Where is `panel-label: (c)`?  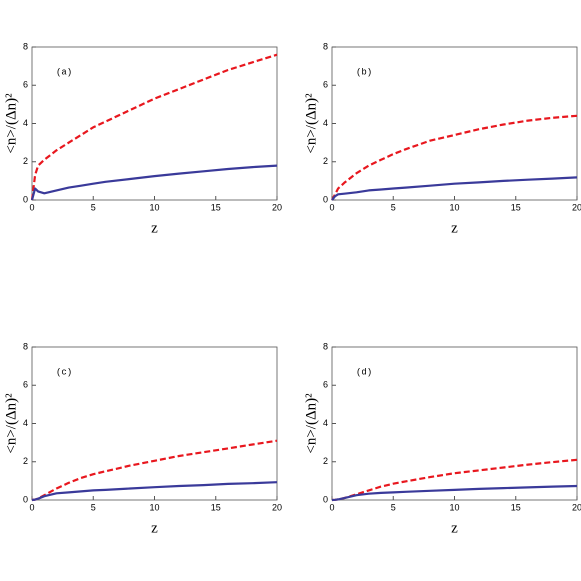
panel-label: (c) is located at coordinates (64, 372).